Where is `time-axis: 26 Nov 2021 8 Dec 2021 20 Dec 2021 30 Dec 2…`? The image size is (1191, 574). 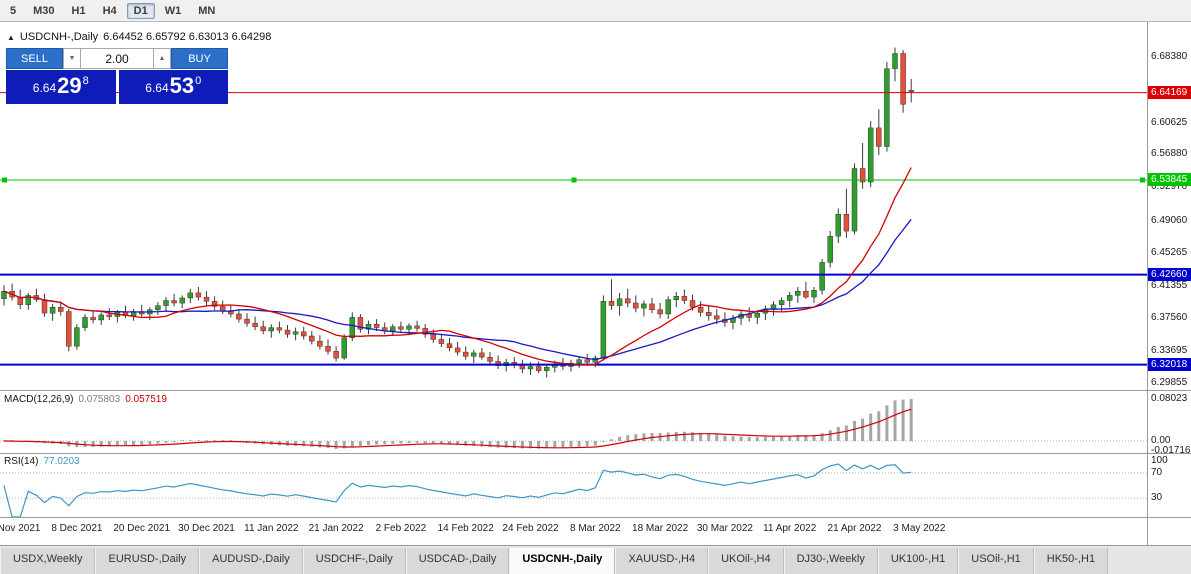
time-axis: 26 Nov 2021 8 Dec 2021 20 Dec 2021 30 Dec 2… is located at coordinates (573, 531).